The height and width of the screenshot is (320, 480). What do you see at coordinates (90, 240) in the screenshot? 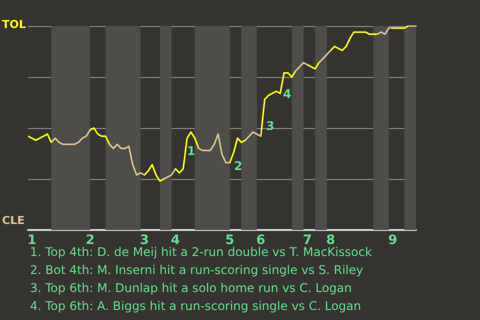
I see `x-tick-label: 2` at bounding box center [90, 240].